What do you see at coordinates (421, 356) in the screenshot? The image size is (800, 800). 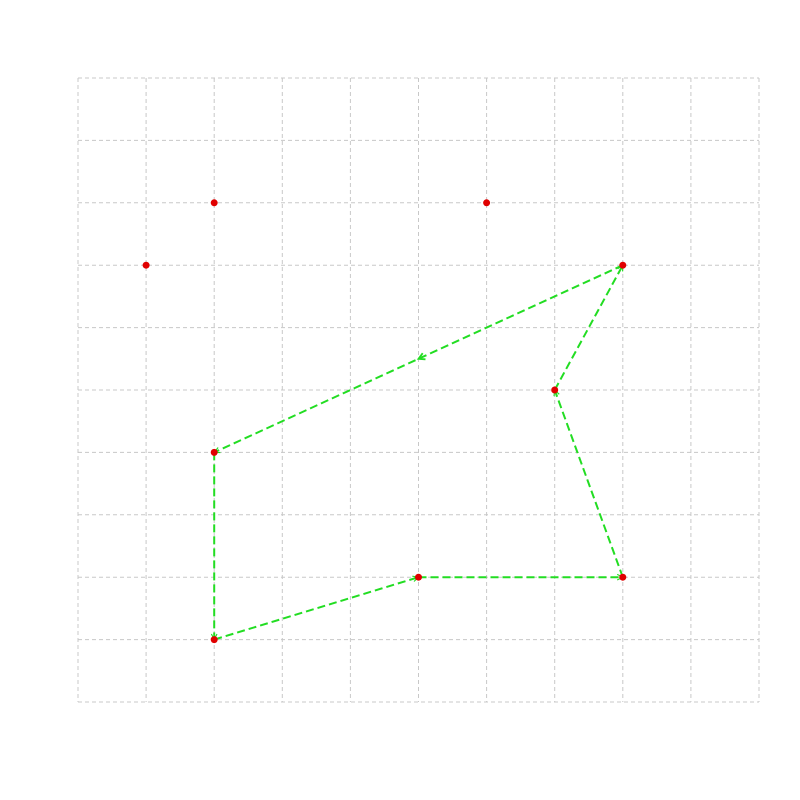 I see `path-midpoint-arrow` at bounding box center [421, 356].